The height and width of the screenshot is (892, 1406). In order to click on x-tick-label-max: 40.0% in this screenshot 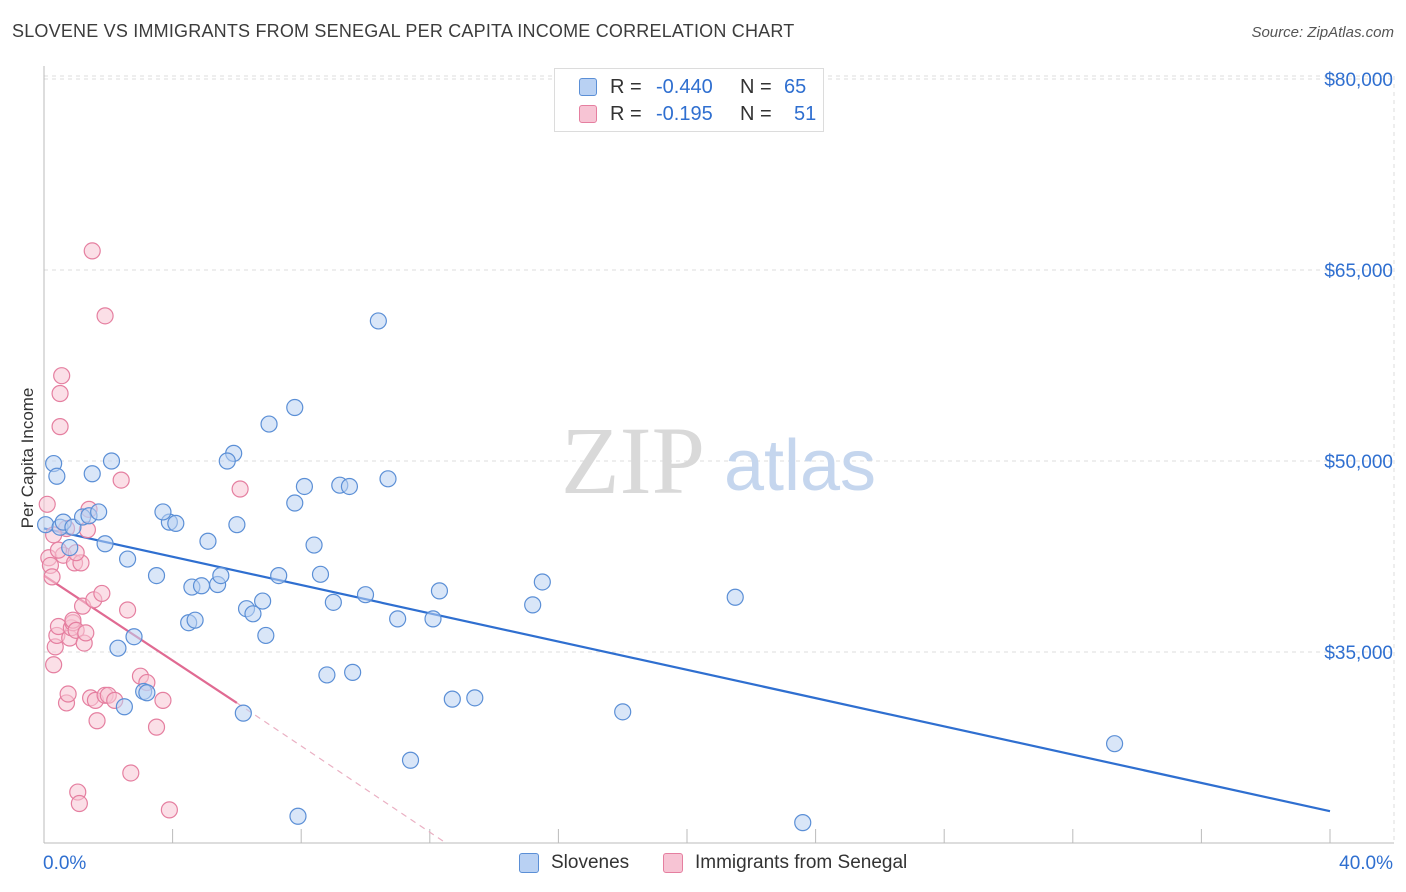, I will do `click(1366, 863)`.